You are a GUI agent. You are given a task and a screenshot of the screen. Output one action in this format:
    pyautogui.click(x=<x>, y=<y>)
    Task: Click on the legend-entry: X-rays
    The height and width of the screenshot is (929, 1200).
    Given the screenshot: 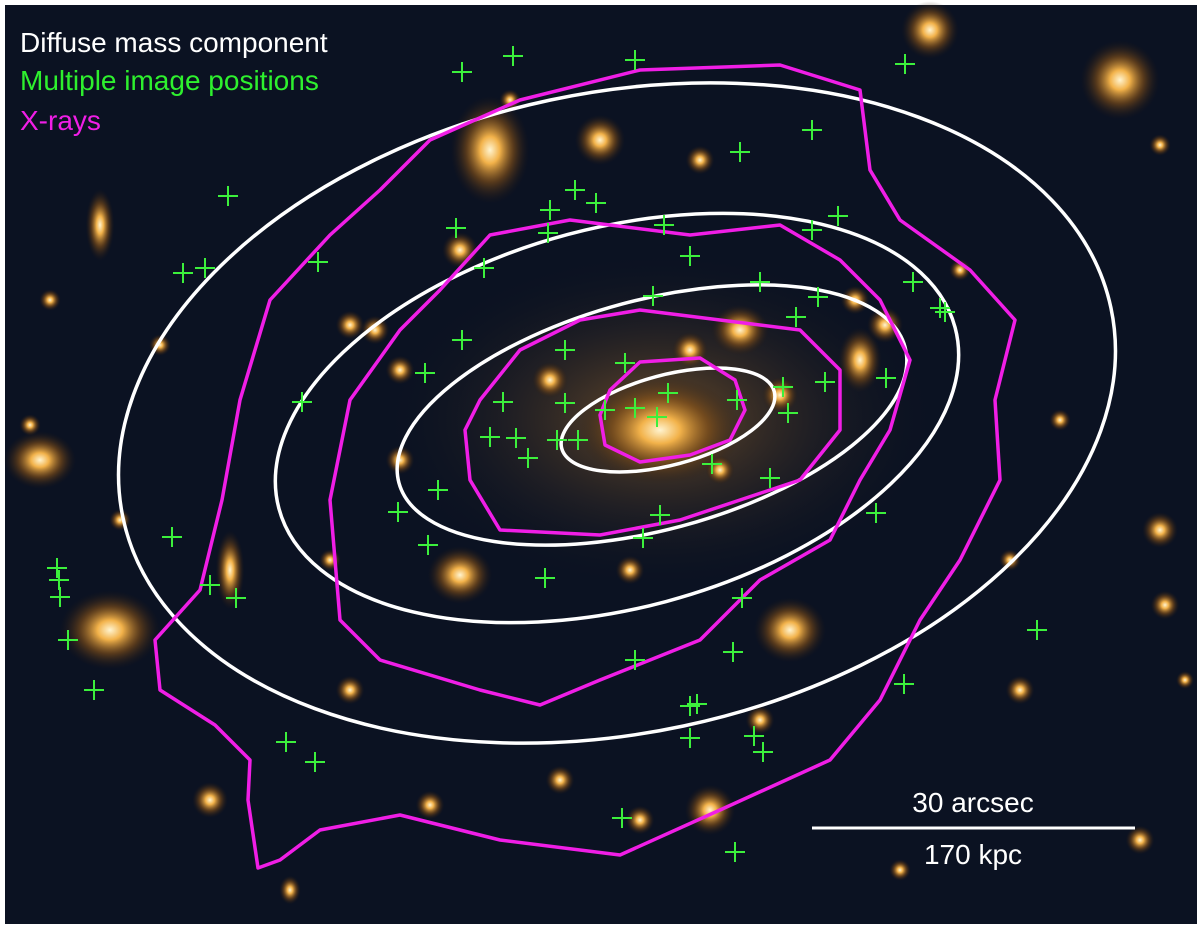 What is the action you would take?
    pyautogui.click(x=60, y=120)
    